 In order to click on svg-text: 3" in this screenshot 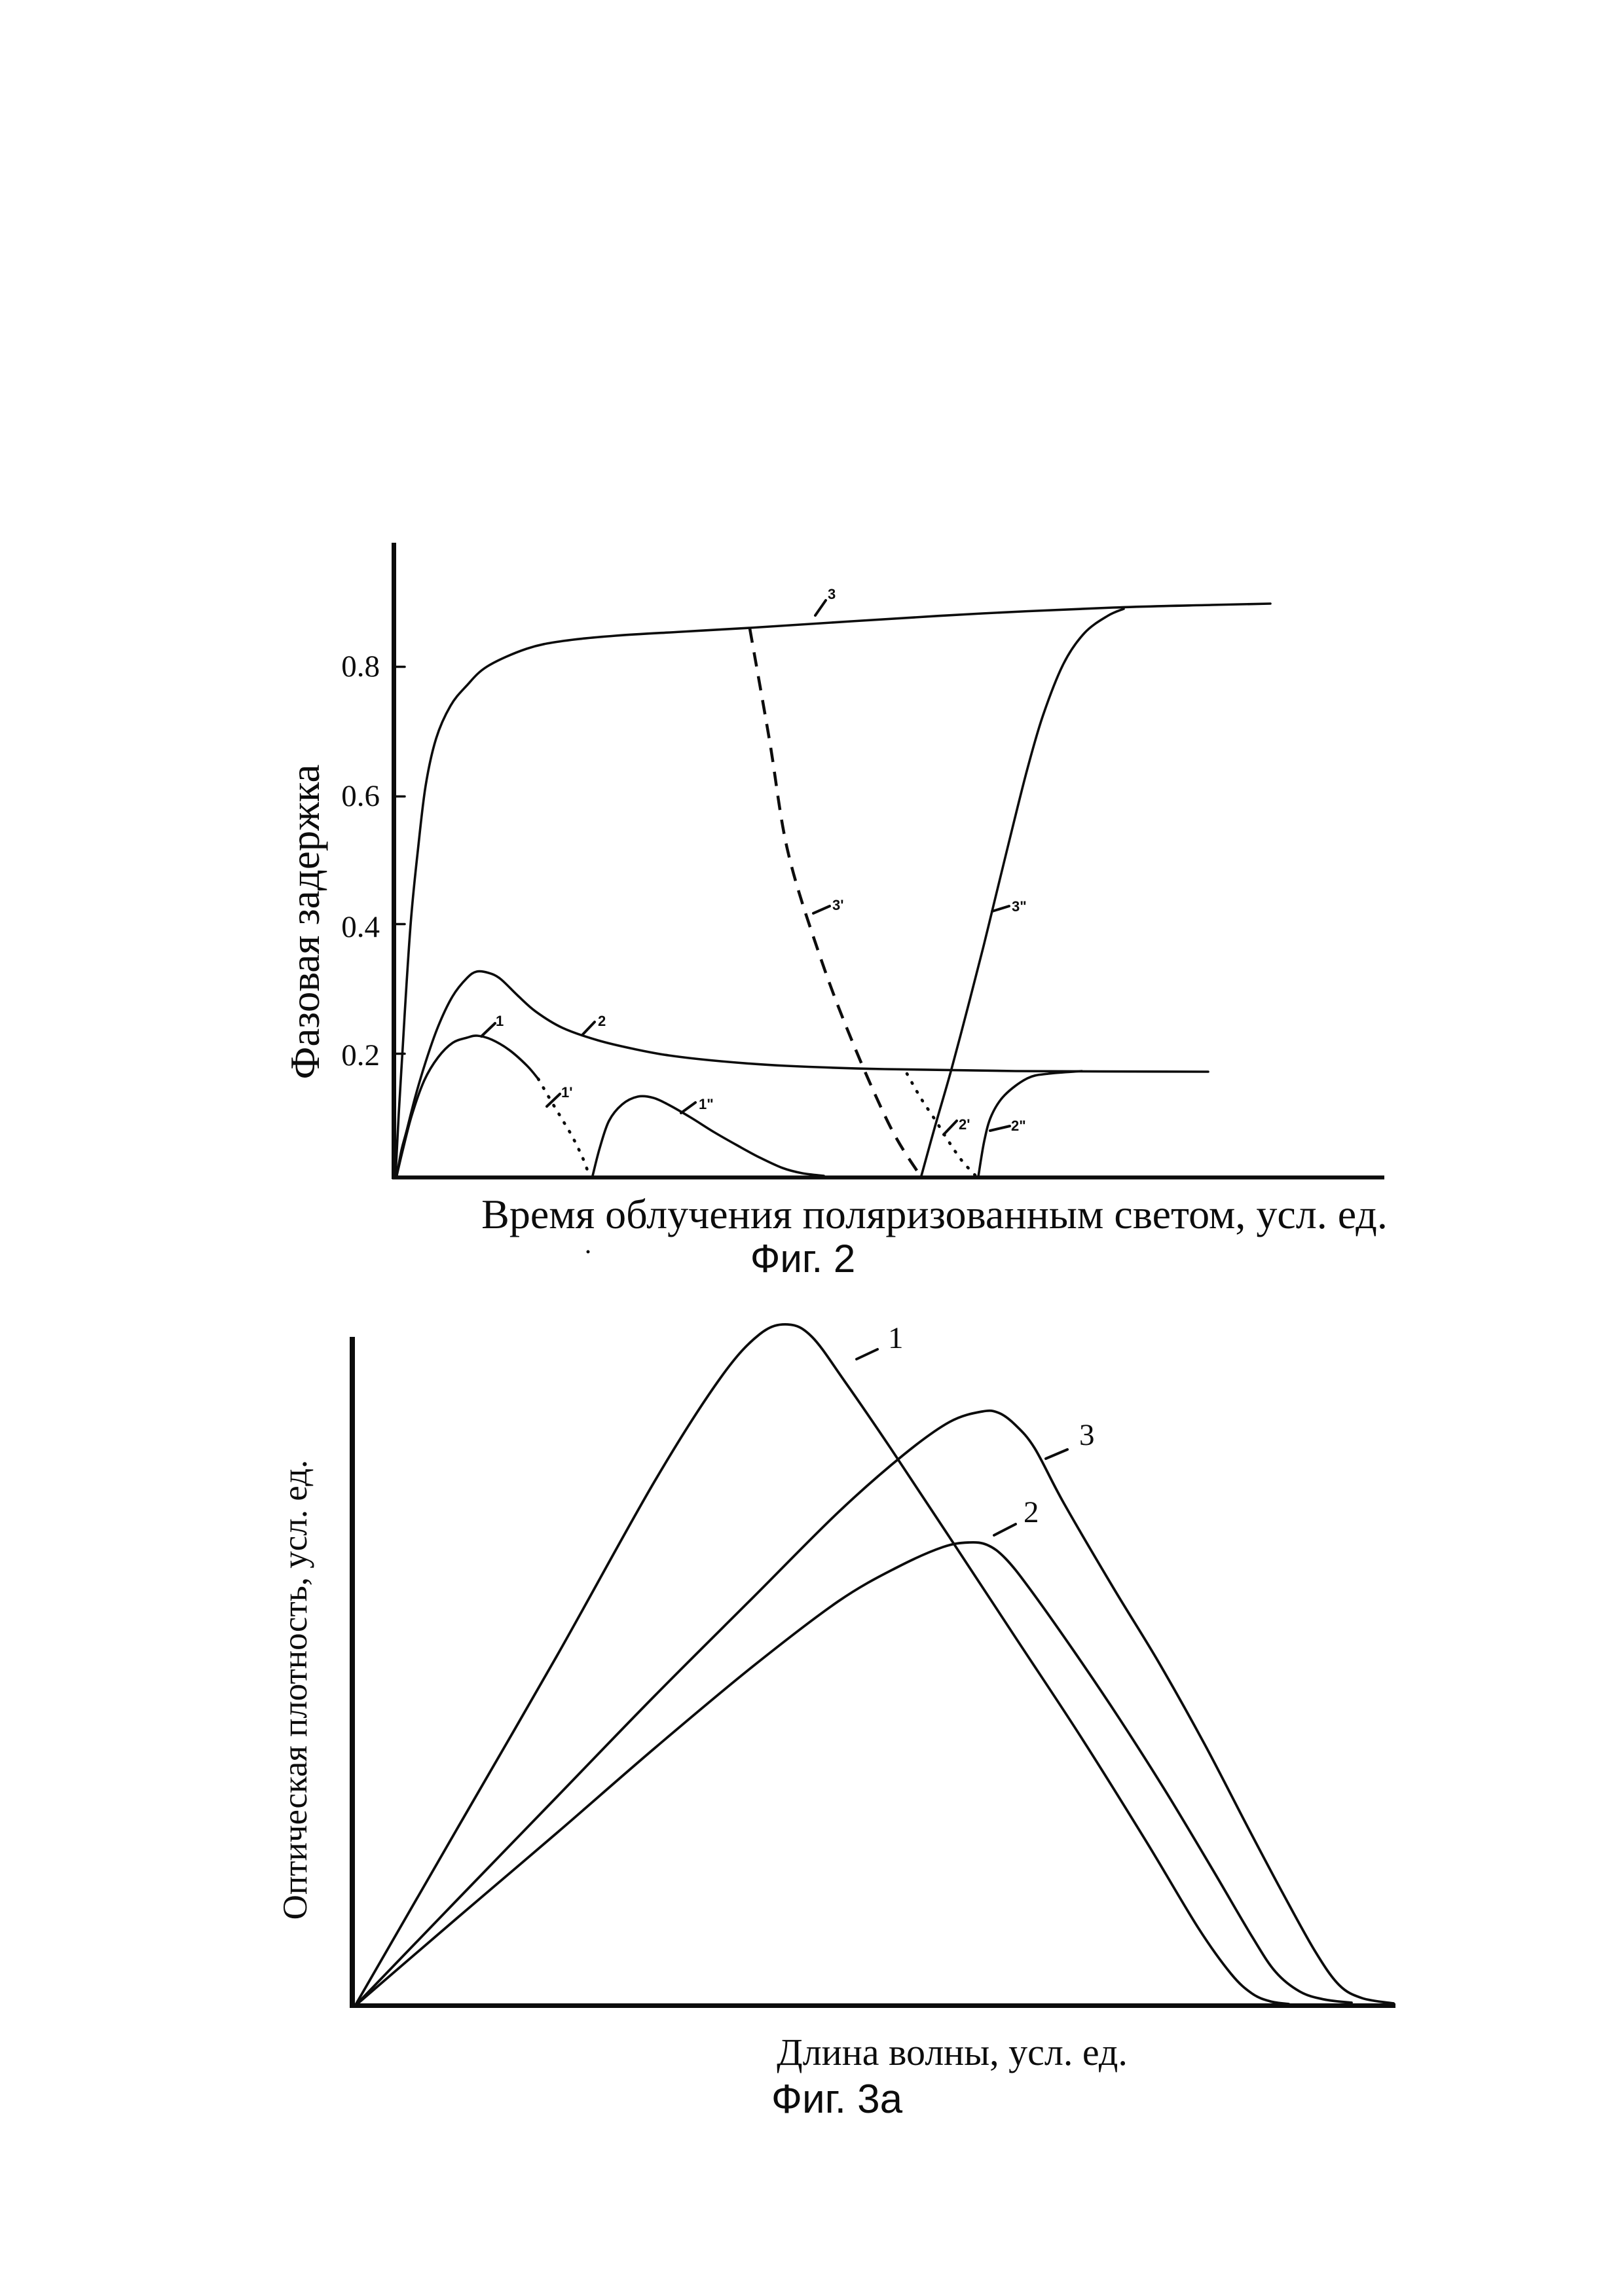, I will do `click(1019, 906)`.